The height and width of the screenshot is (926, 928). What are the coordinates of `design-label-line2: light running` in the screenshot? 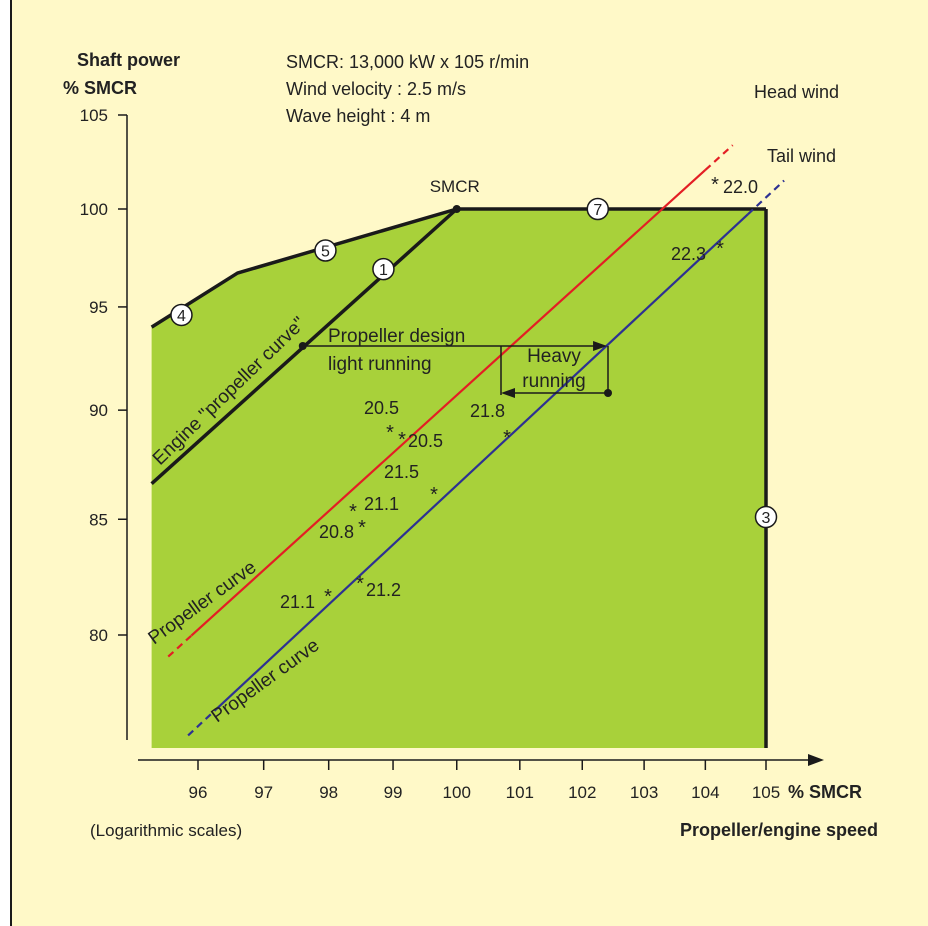 It's located at (380, 364).